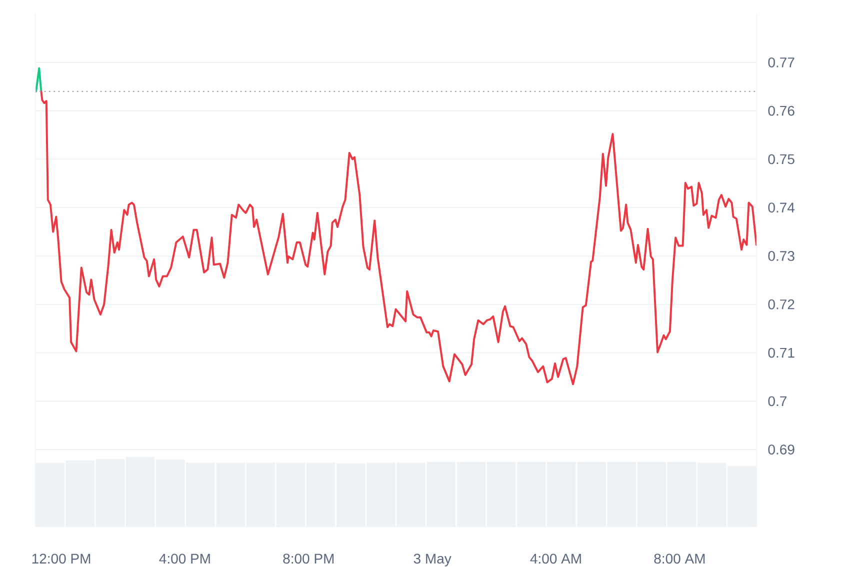  I want to click on x-tick-label: 4:00 AM, so click(555, 559).